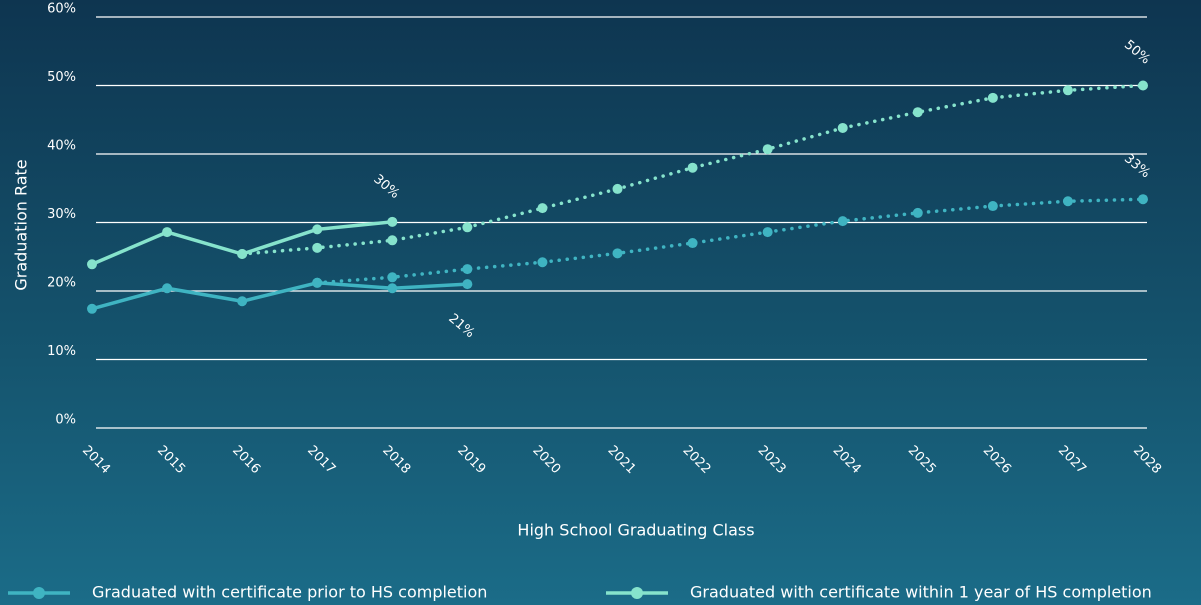 This screenshot has width=1201, height=605. I want to click on line, so click(280, 296).